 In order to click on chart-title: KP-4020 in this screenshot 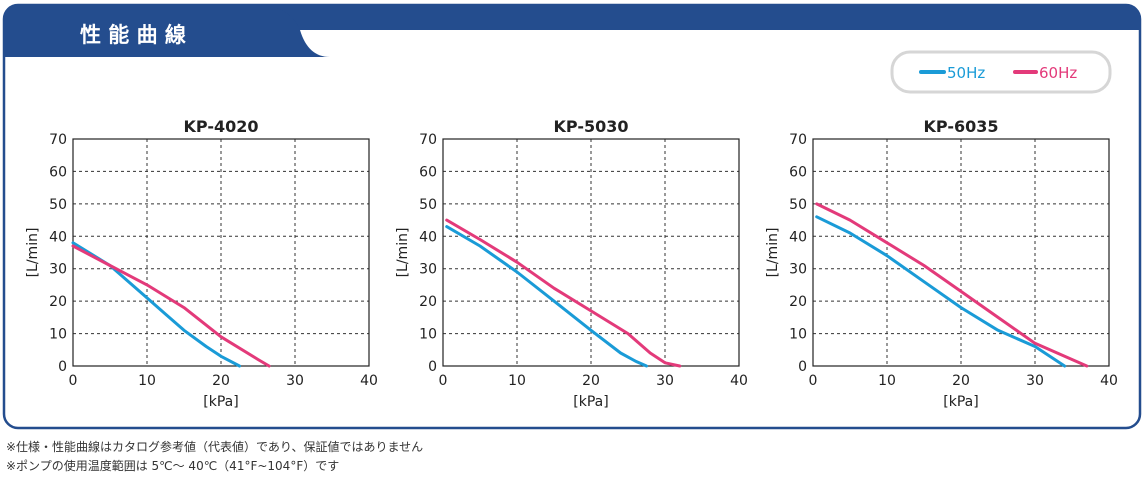, I will do `click(220, 126)`.